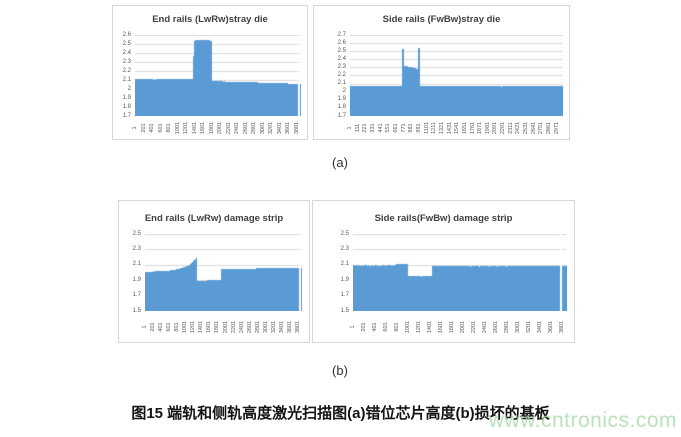 The width and height of the screenshot is (681, 437). What do you see at coordinates (340, 370) in the screenshot?
I see `figure-label-b: (b)` at bounding box center [340, 370].